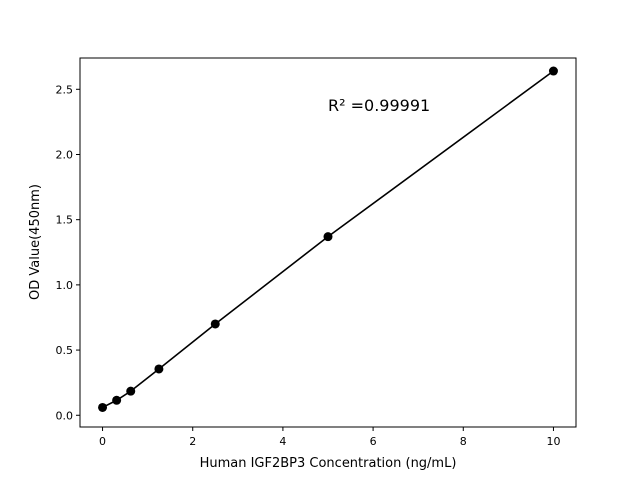 Image resolution: width=640 pixels, height=484 pixels. What do you see at coordinates (192, 441) in the screenshot?
I see `x-tick-label: 2` at bounding box center [192, 441].